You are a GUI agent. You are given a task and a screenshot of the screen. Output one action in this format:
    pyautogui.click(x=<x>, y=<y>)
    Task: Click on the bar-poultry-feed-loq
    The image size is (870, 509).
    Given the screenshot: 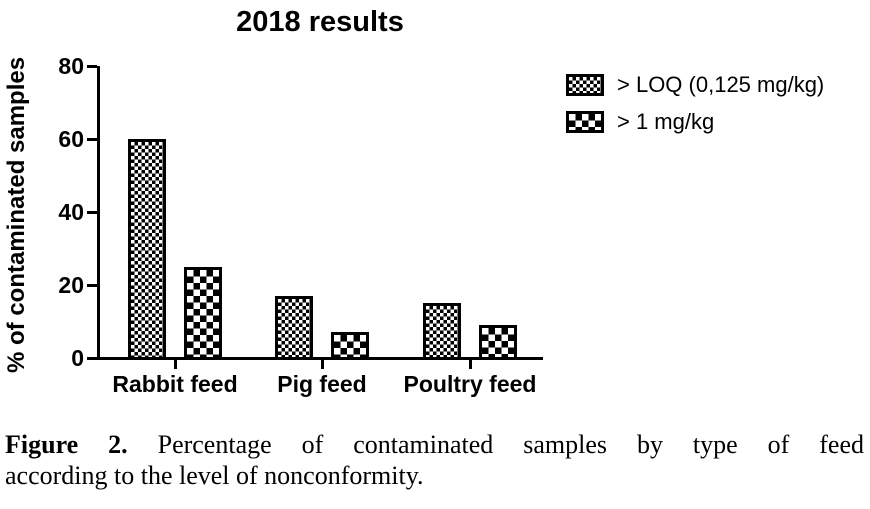 What is the action you would take?
    pyautogui.click(x=442, y=331)
    